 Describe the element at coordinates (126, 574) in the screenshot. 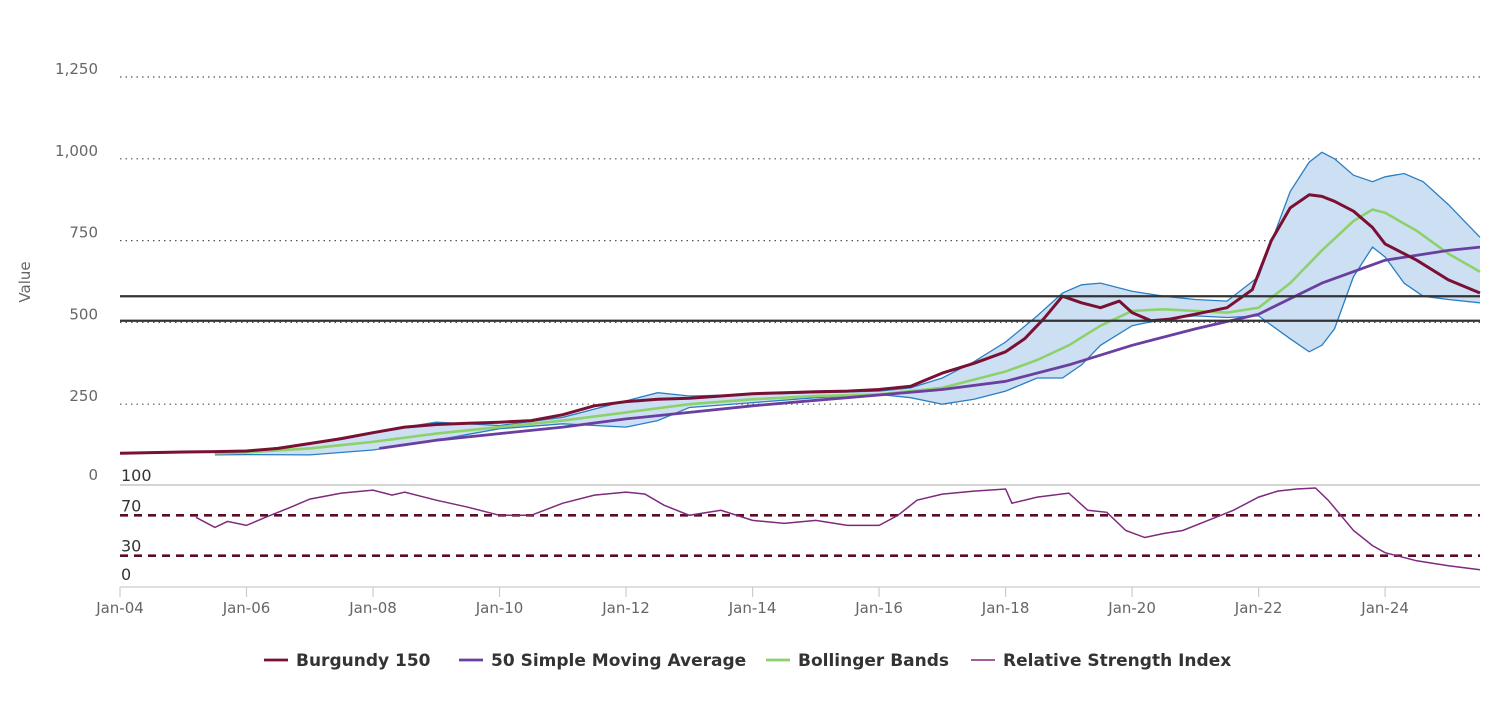

I see `rsi-level-label: 0` at that location.